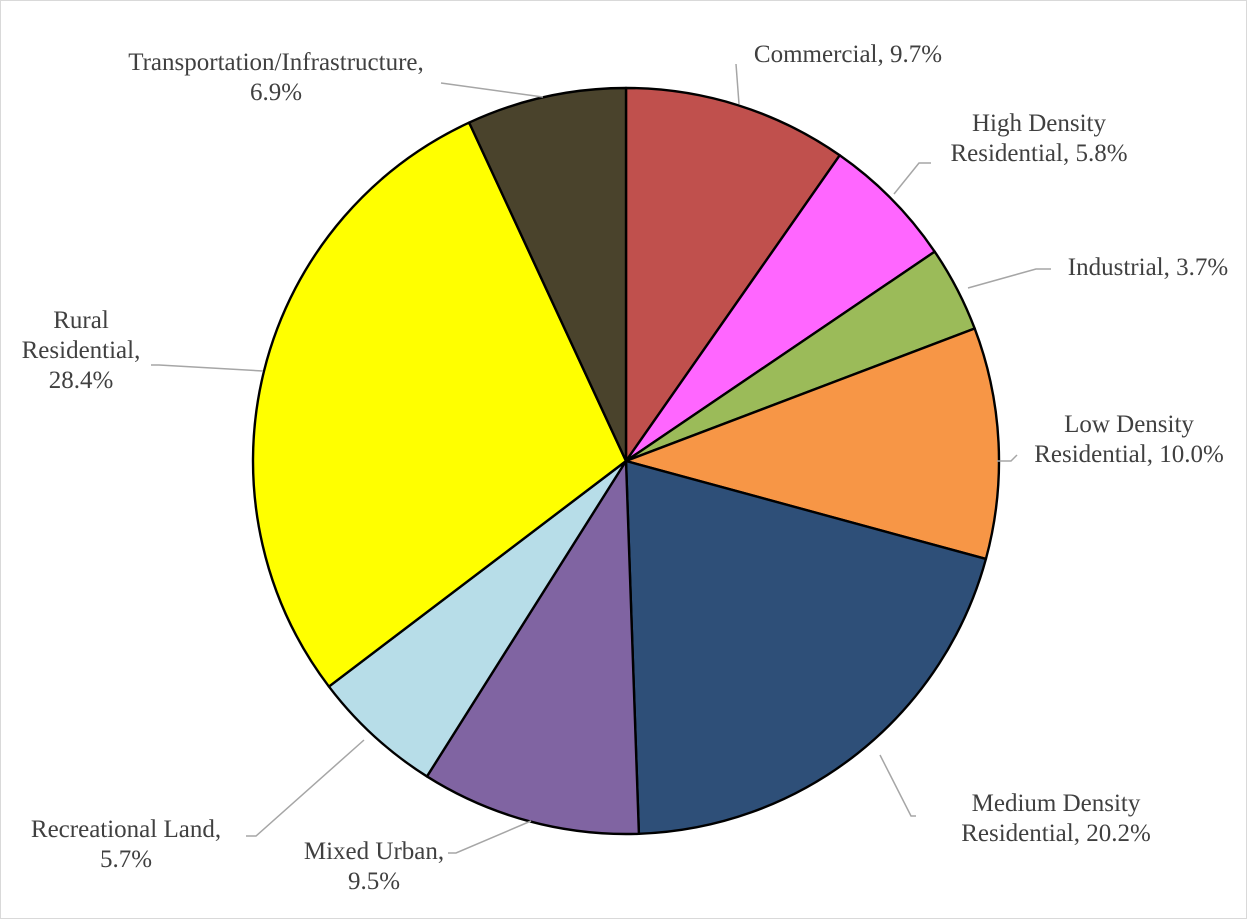  What do you see at coordinates (533, 647) in the screenshot?
I see `slice-mixed-urban` at bounding box center [533, 647].